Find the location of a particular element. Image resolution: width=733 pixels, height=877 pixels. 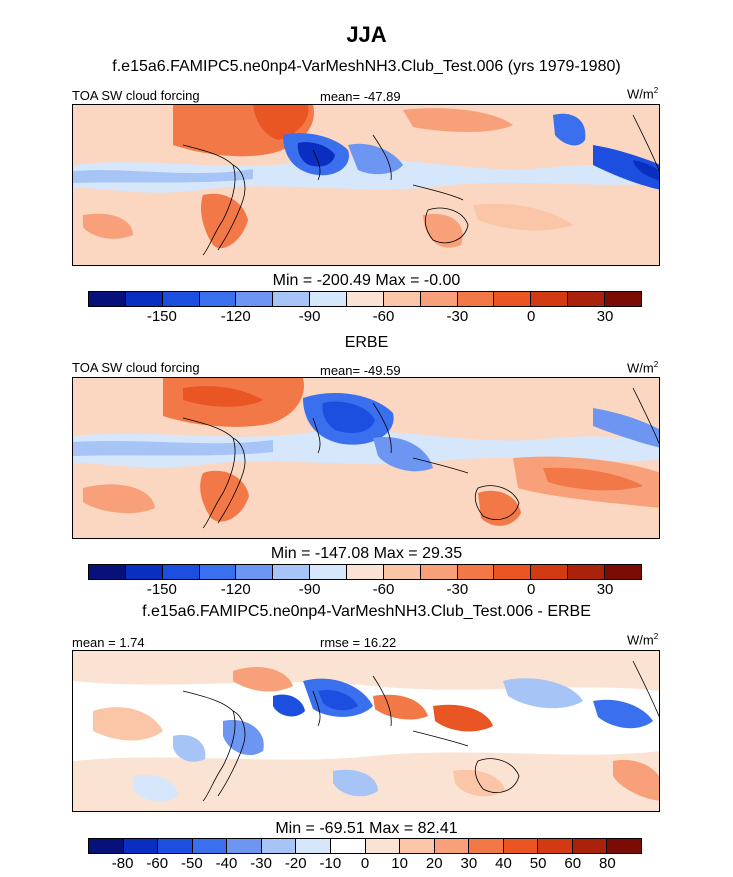

page-title: JJA is located at coordinates (366, 34).